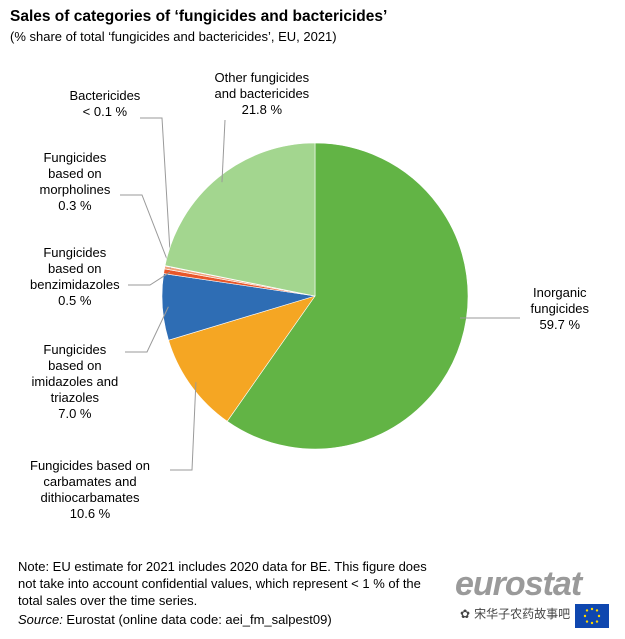 This screenshot has width=625, height=639. I want to click on slice-label-line: Bactericides, so click(105, 95).